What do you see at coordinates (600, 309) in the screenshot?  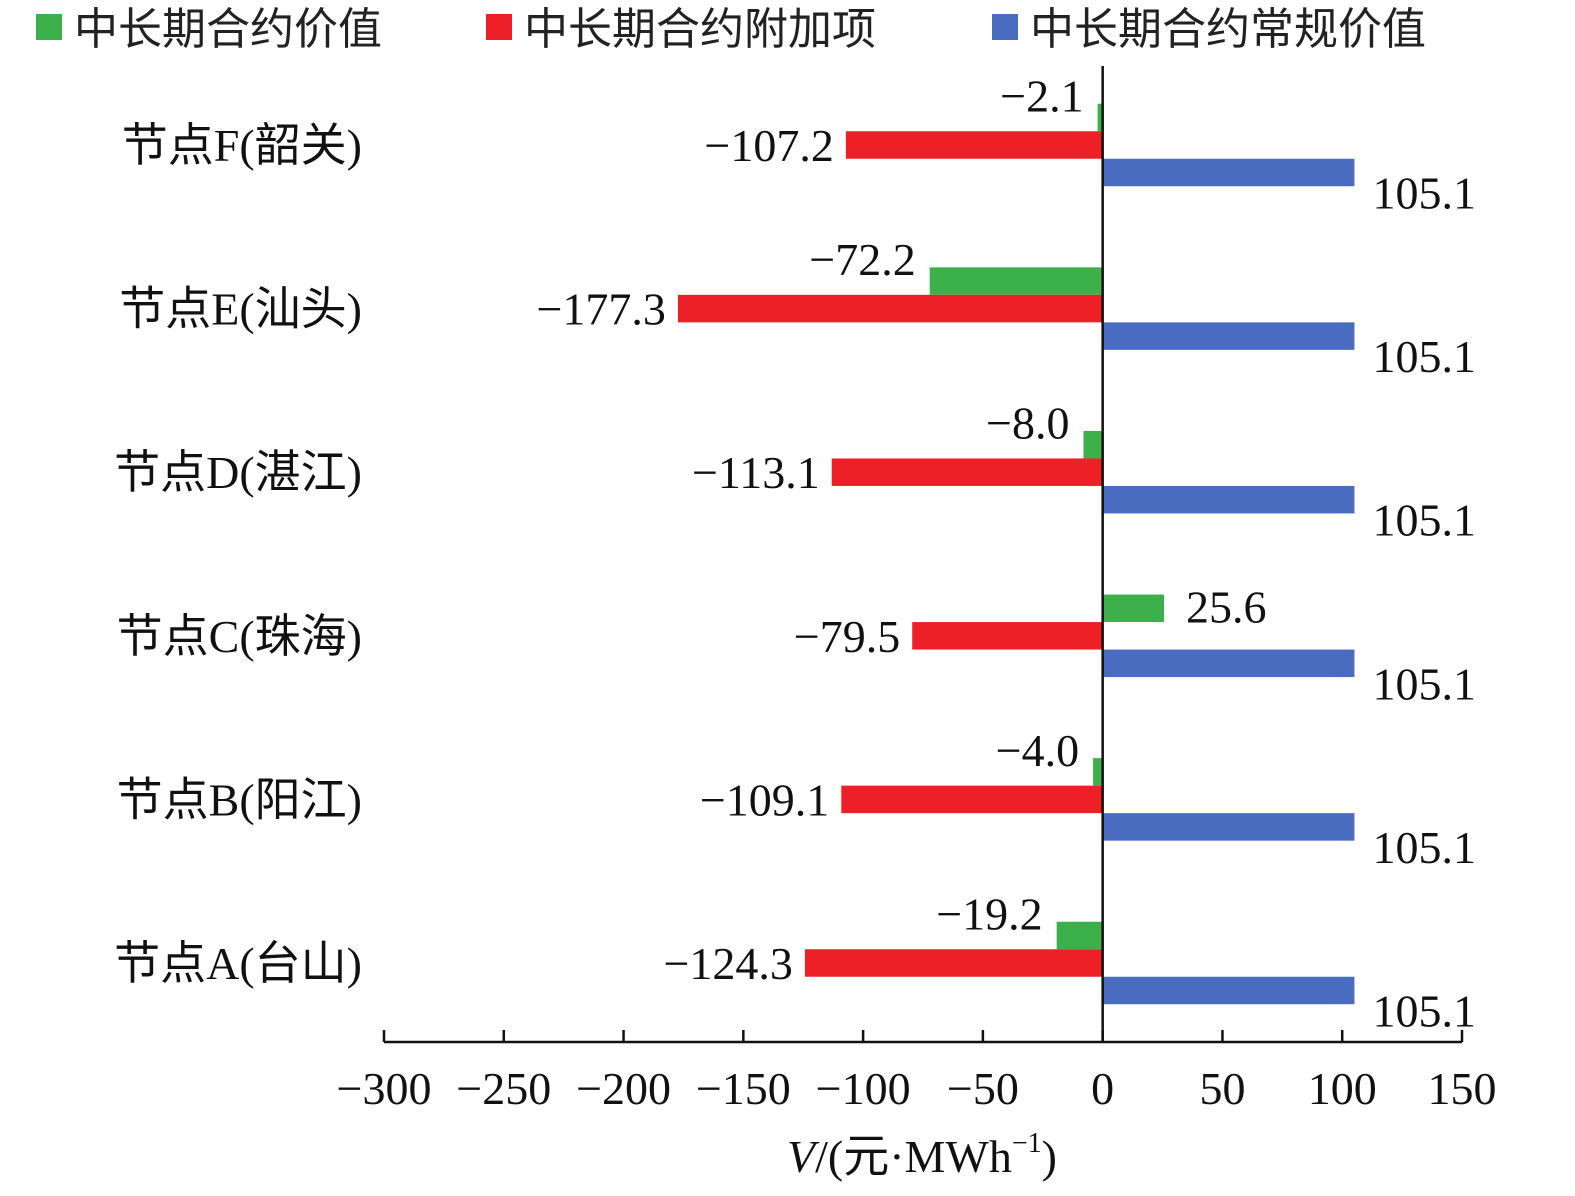 I see `data-label: −177.3` at bounding box center [600, 309].